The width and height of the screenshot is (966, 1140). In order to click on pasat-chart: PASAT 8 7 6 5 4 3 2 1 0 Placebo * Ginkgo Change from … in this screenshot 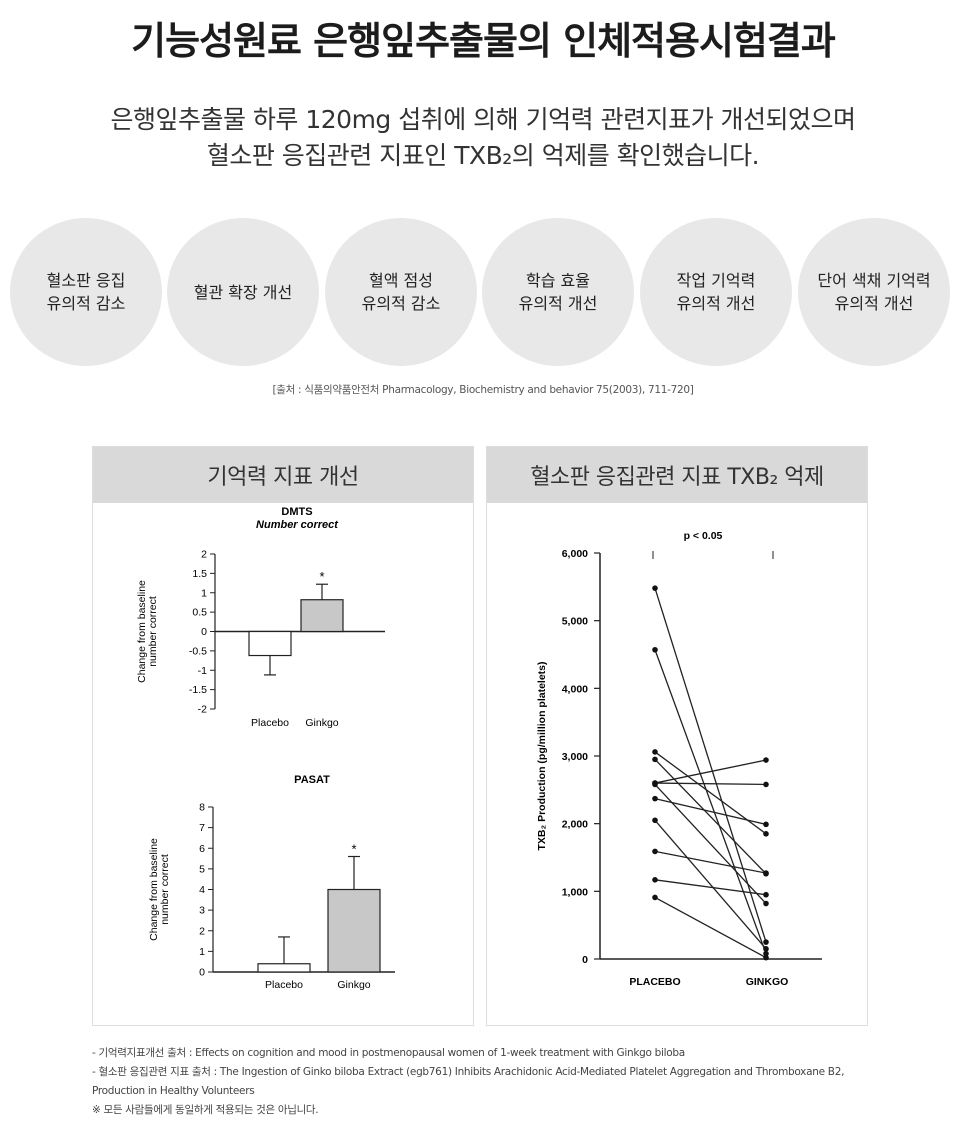, I will do `click(271, 882)`.